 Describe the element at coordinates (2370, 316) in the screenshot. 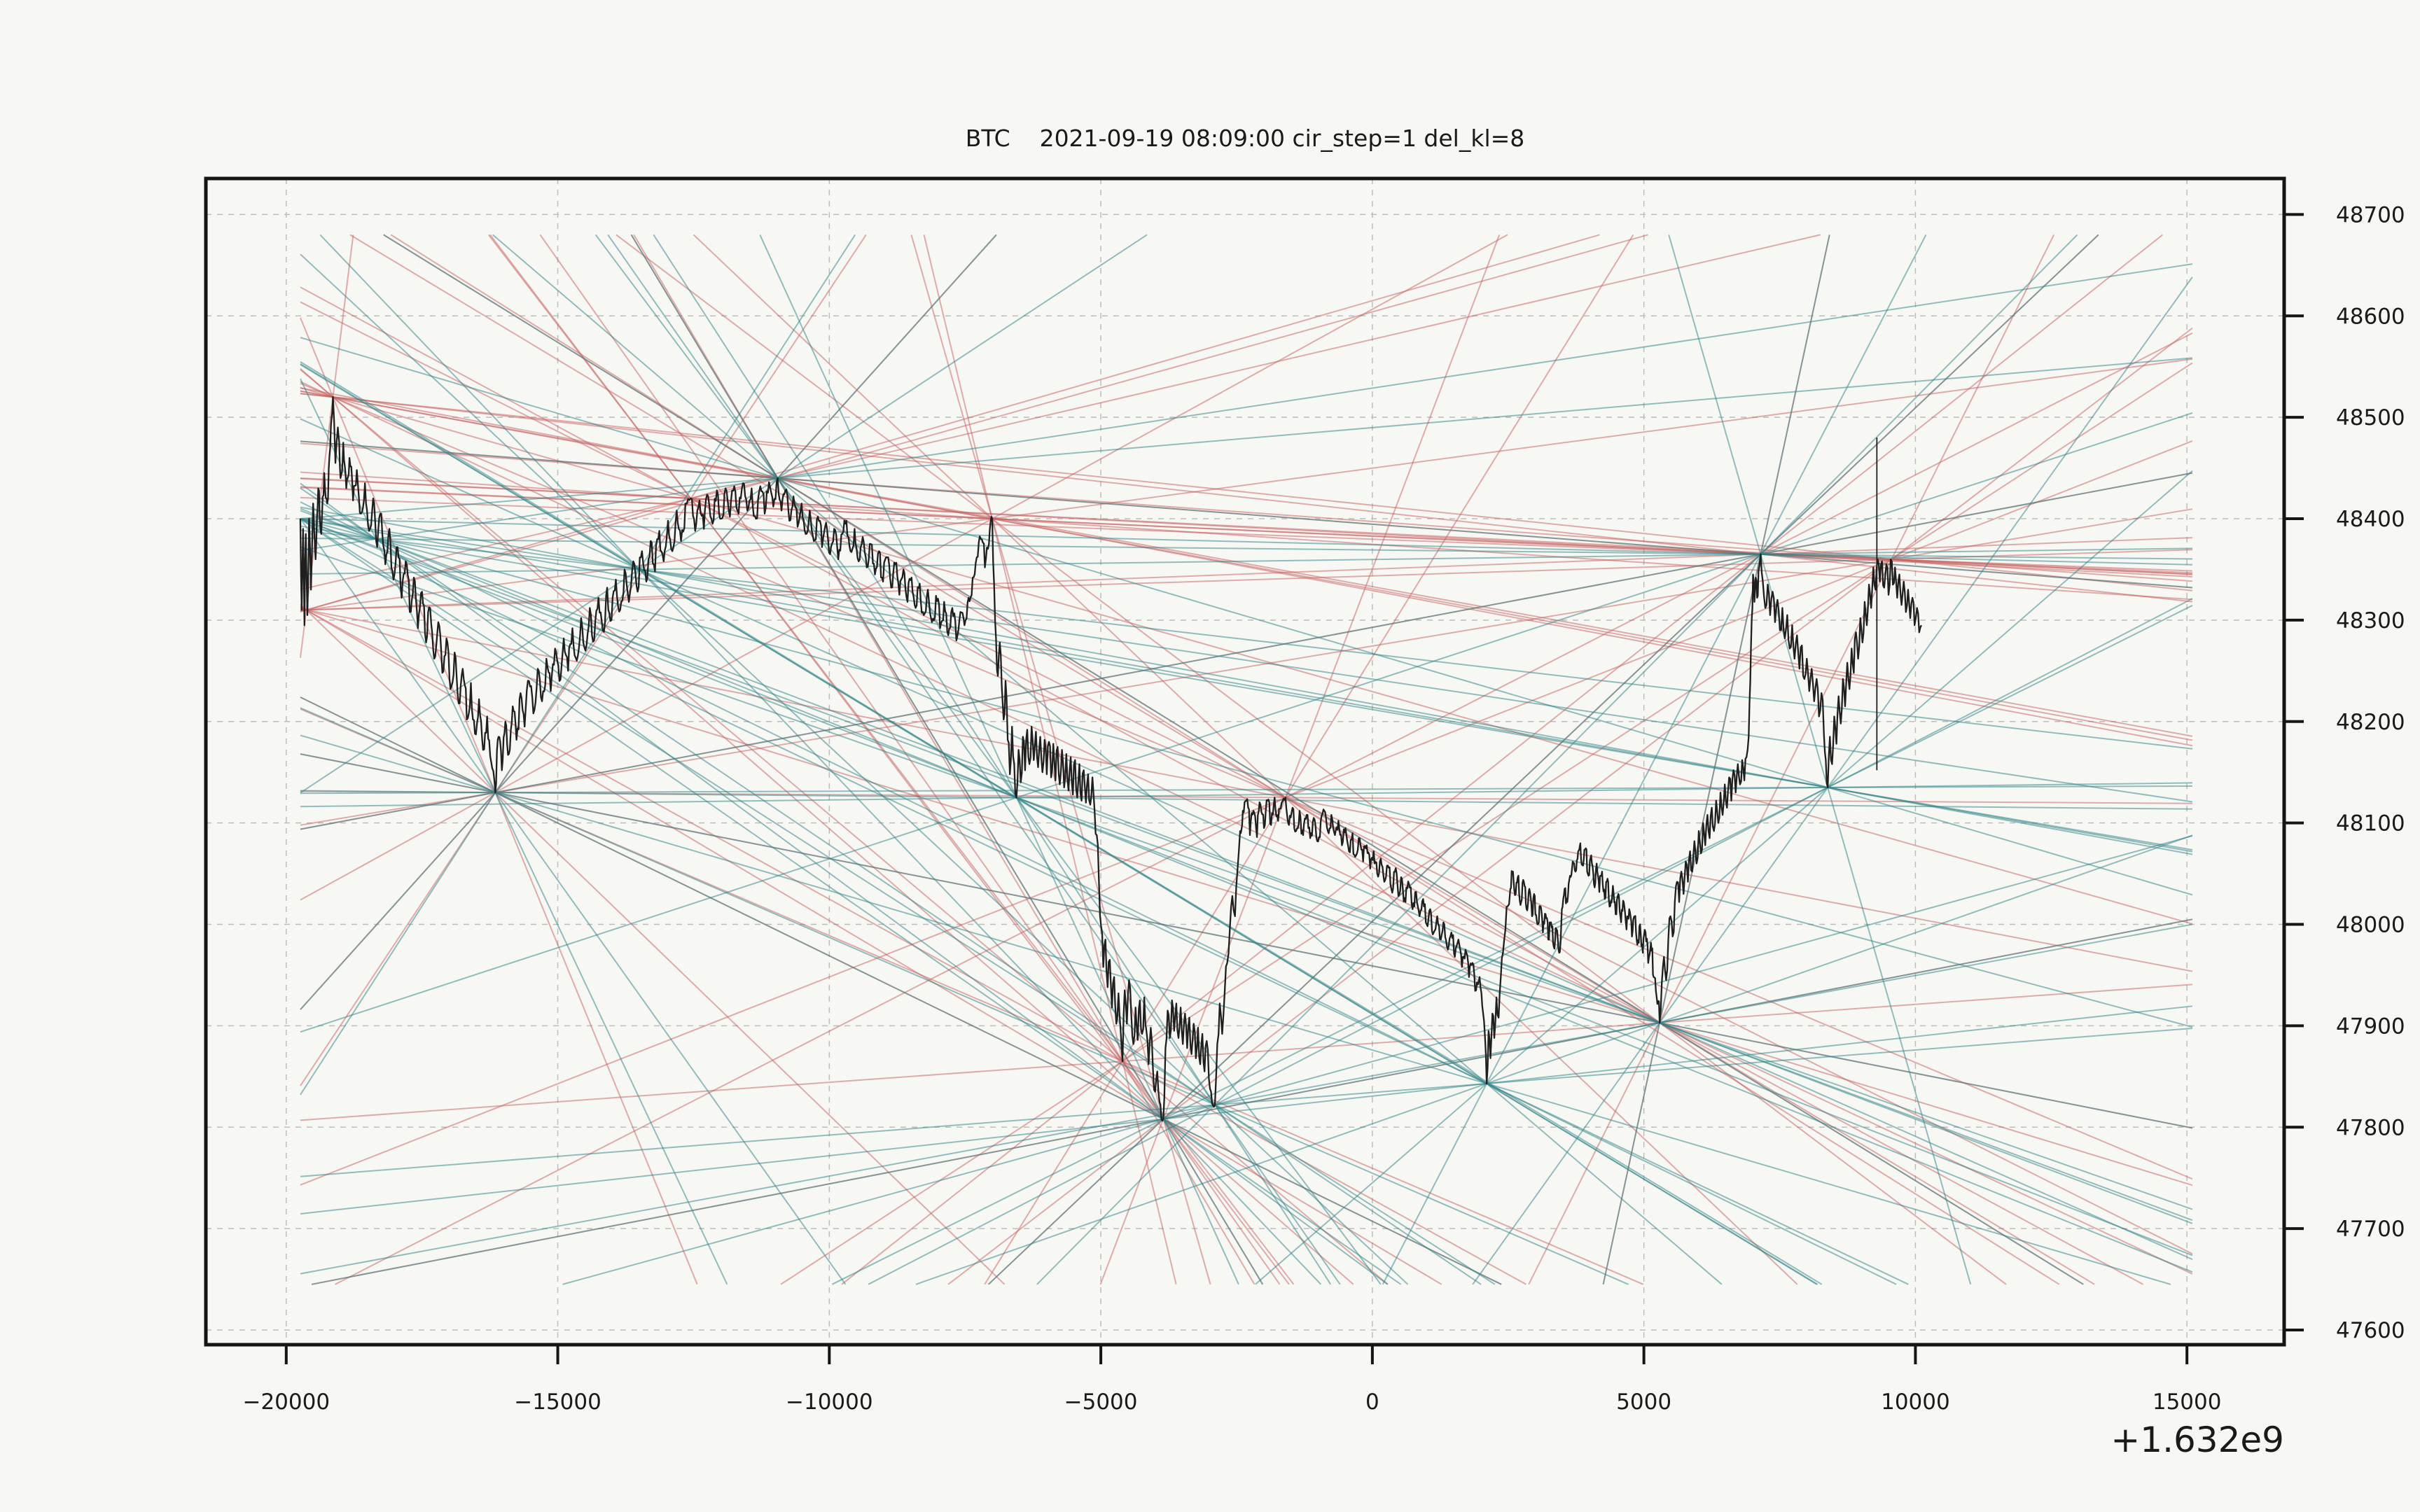

I see `y-tick-label: 48600` at that location.